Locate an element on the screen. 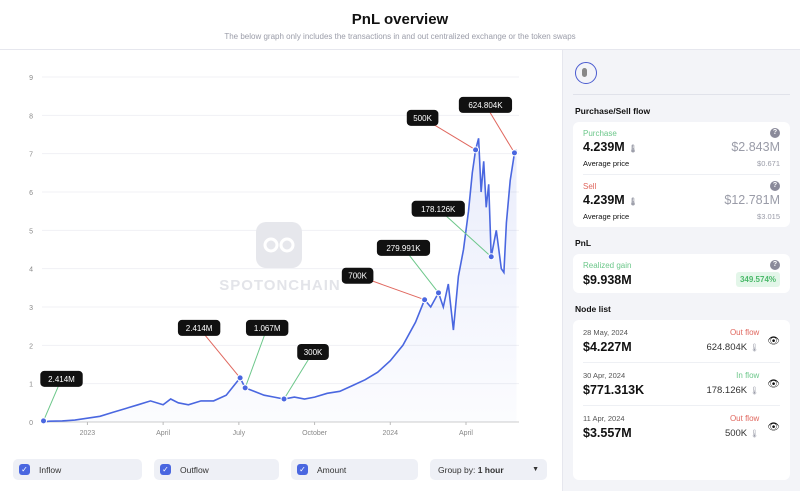  node-date: 11 Apr, 2024 is located at coordinates (604, 418).